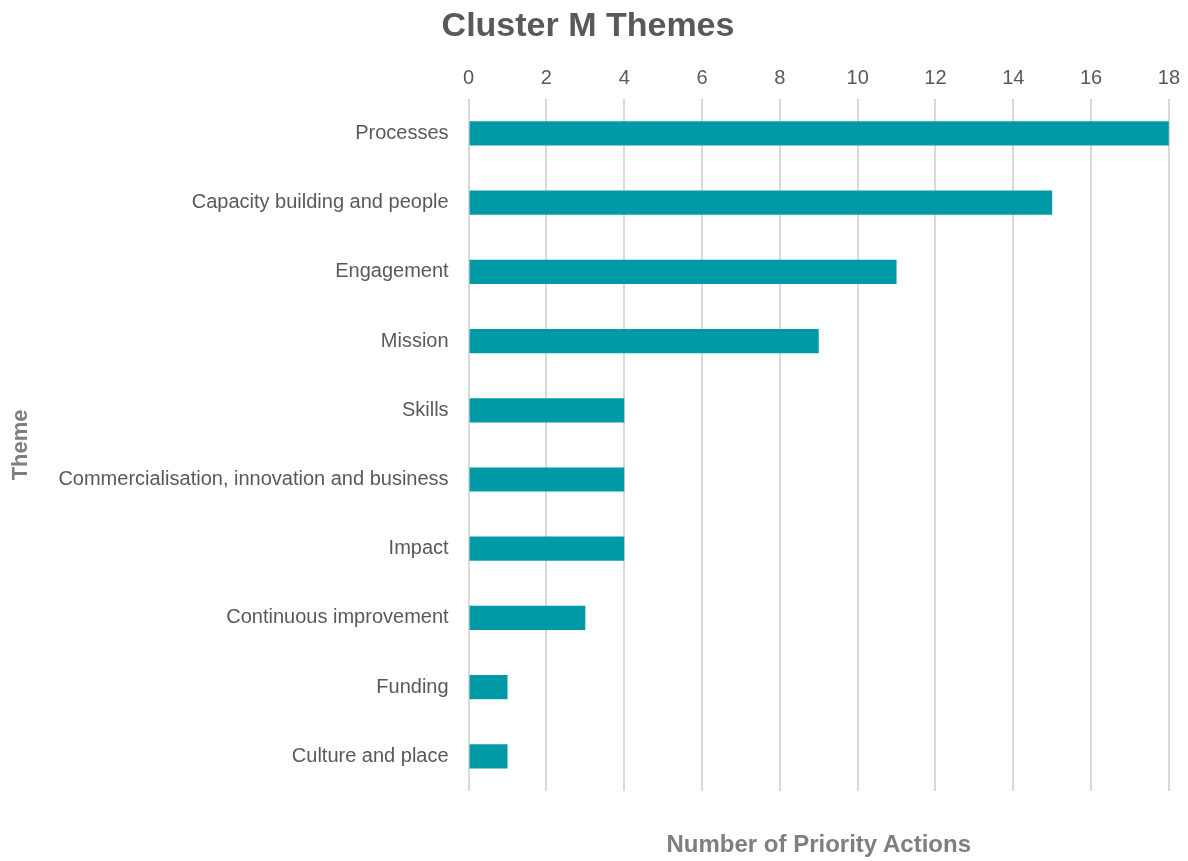 This screenshot has height=861, width=1188. What do you see at coordinates (20, 445) in the screenshot?
I see `y-axis-title: Theme` at bounding box center [20, 445].